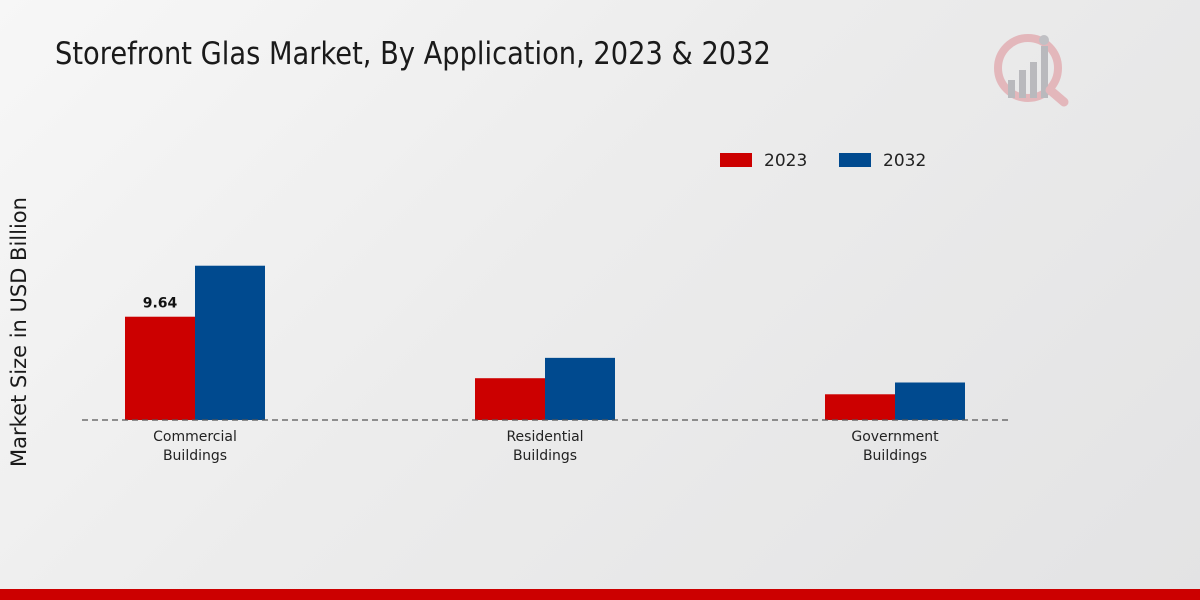 The image size is (1200, 600). What do you see at coordinates (160, 304) in the screenshot?
I see `data-label: 9.64` at bounding box center [160, 304].